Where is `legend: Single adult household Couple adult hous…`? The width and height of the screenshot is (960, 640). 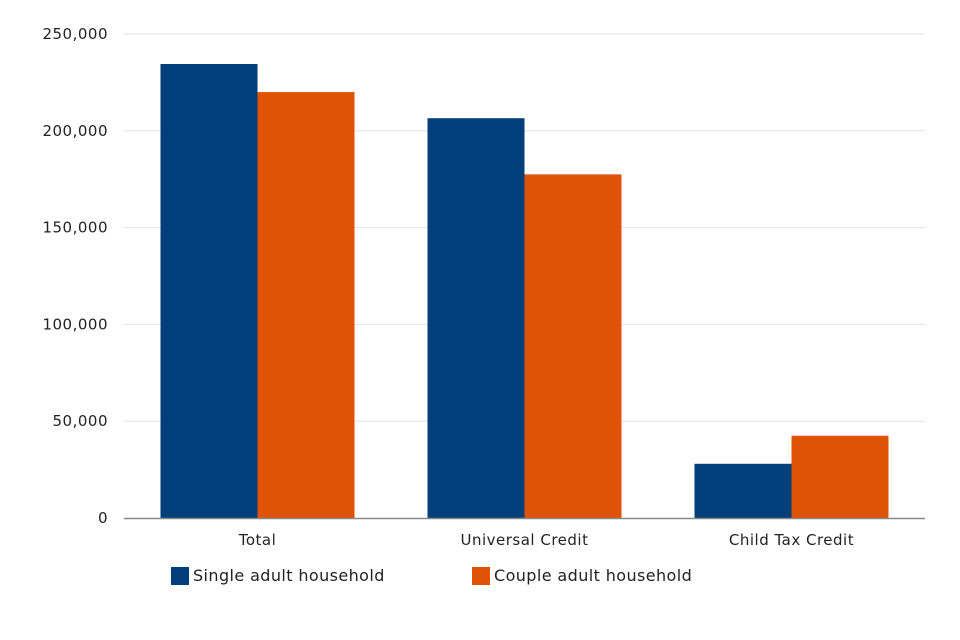
legend: Single adult household Couple adult hous… is located at coordinates (480, 578).